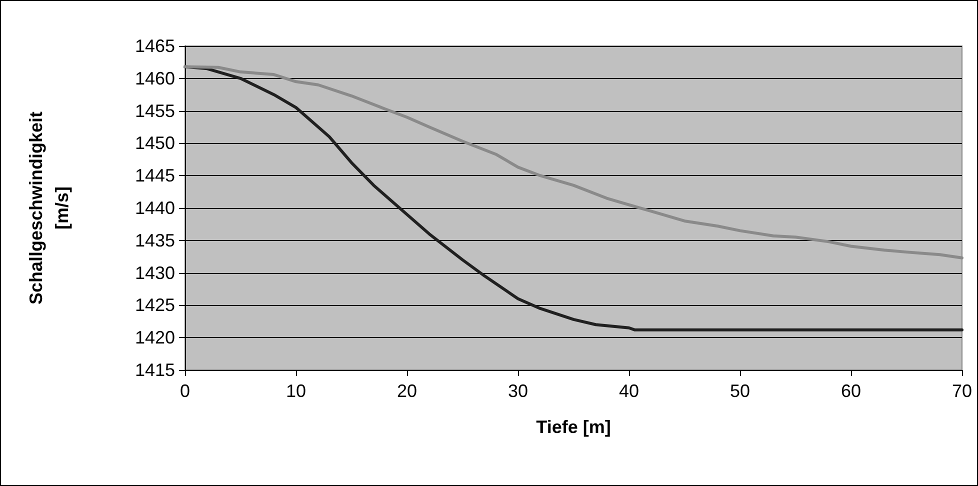 This screenshot has height=486, width=978. I want to click on x-tick-label: 60, so click(851, 391).